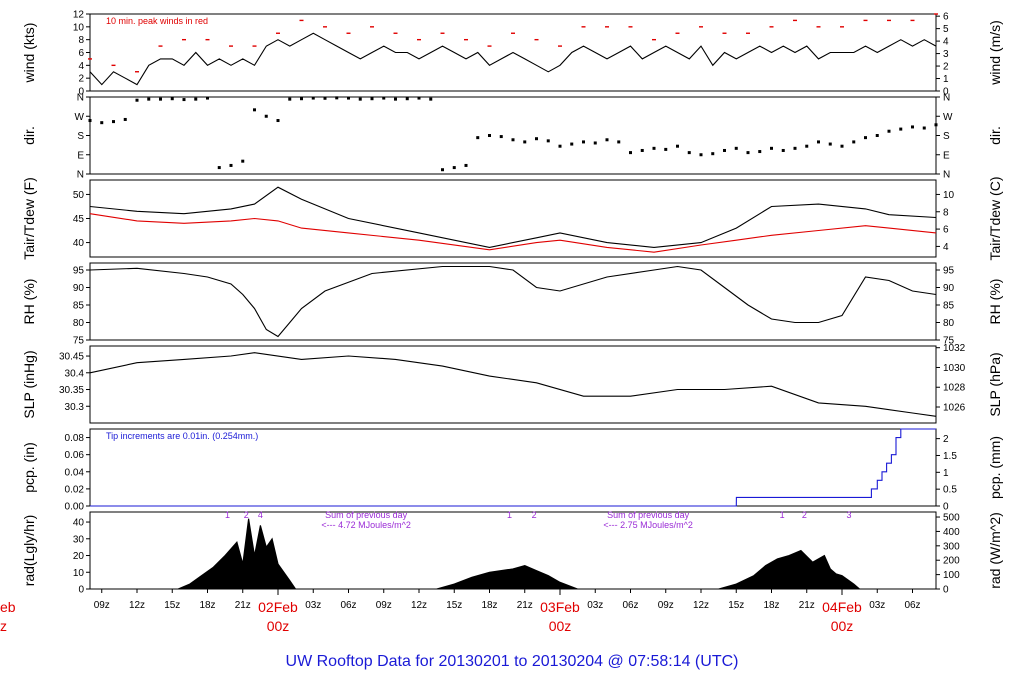 Image resolution: width=1024 pixels, height=700 pixels. What do you see at coordinates (80, 155) in the screenshot?
I see `left-tick-label: E` at bounding box center [80, 155].